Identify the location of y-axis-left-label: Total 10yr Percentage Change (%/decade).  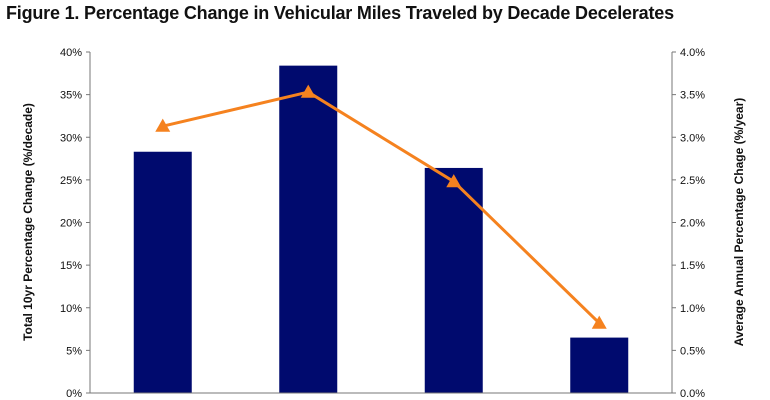
(28, 222).